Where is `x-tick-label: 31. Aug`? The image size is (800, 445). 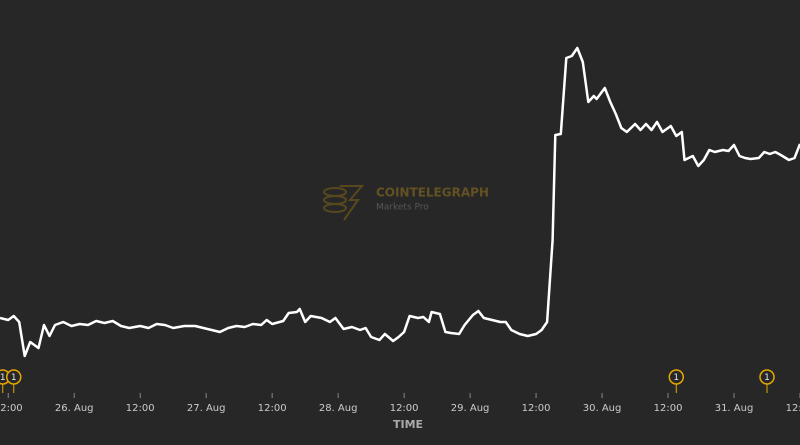 x-tick-label: 31. Aug is located at coordinates (734, 408).